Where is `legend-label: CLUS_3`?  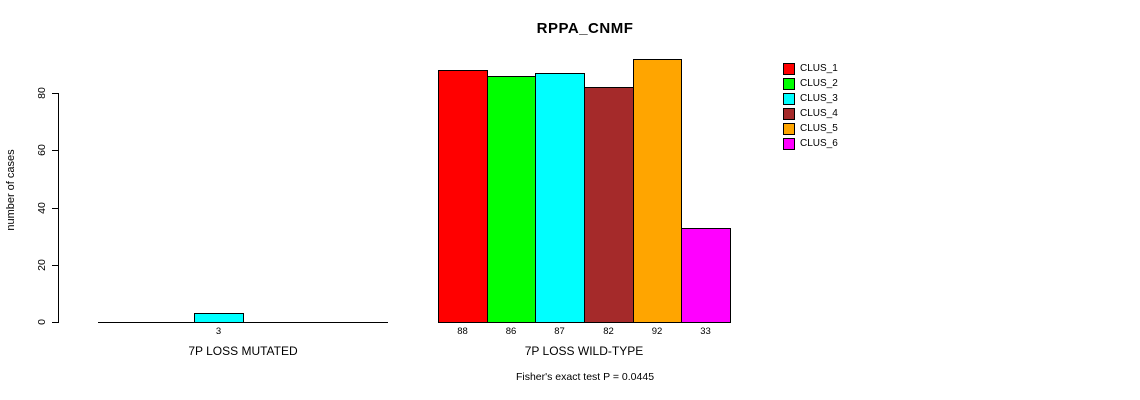
legend-label: CLUS_3 is located at coordinates (819, 98).